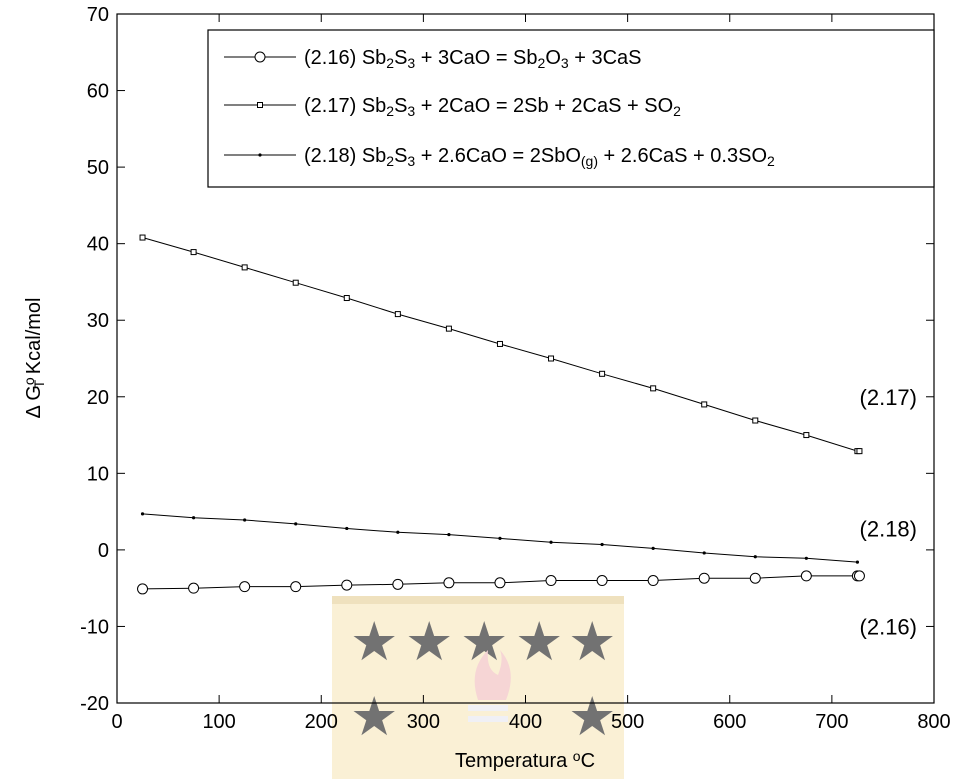 The height and width of the screenshot is (779, 969). What do you see at coordinates (525, 760) in the screenshot?
I see `x-axis-title: Temperatura oC` at bounding box center [525, 760].